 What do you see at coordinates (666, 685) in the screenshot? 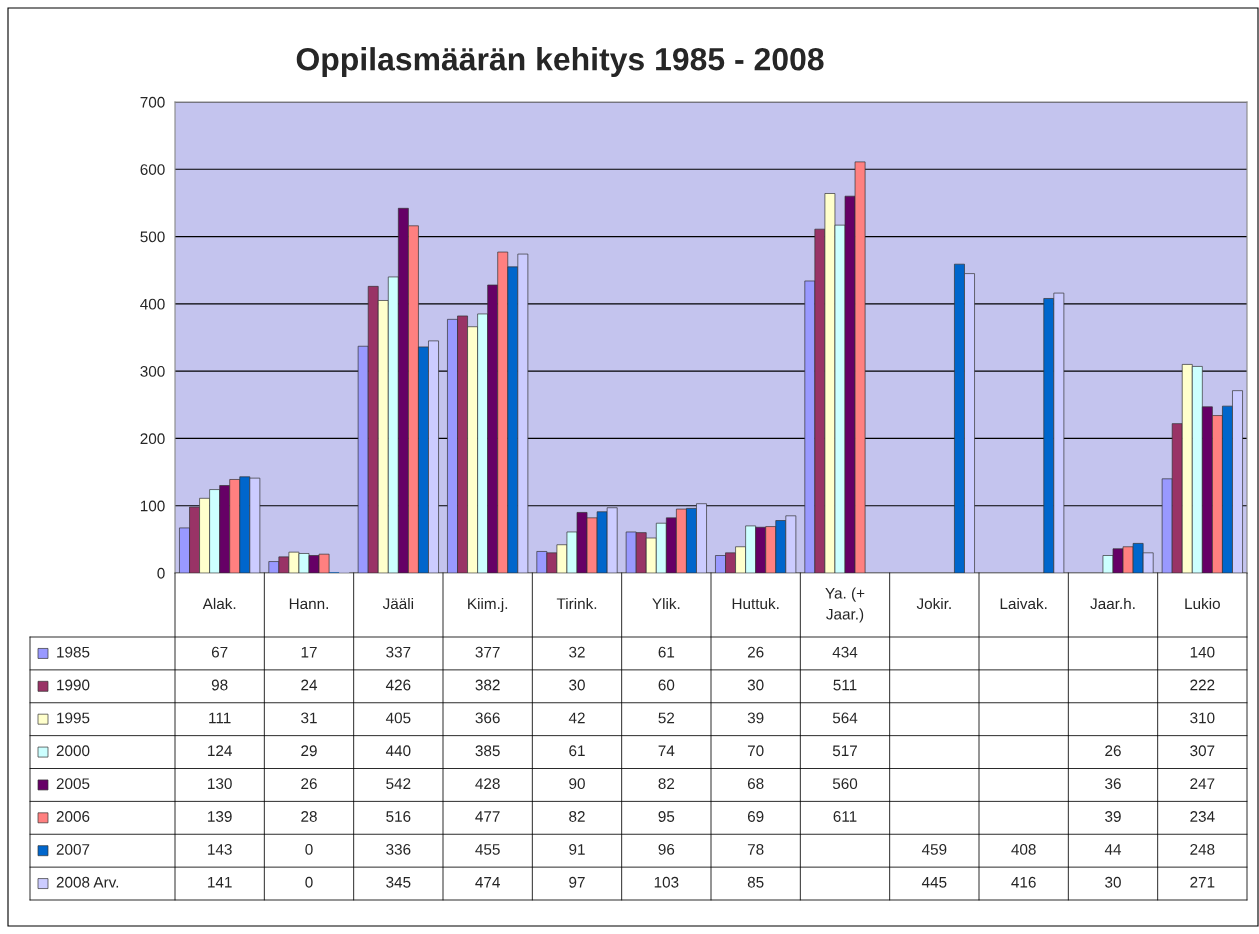
I see `data-label: 60` at bounding box center [666, 685].